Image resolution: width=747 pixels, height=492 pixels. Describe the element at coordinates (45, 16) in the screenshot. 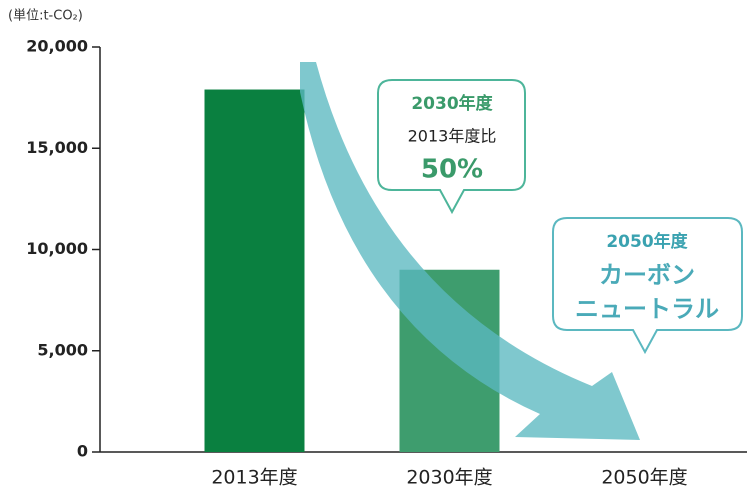

I see `unit-label: (単位:t-CO₂)` at that location.